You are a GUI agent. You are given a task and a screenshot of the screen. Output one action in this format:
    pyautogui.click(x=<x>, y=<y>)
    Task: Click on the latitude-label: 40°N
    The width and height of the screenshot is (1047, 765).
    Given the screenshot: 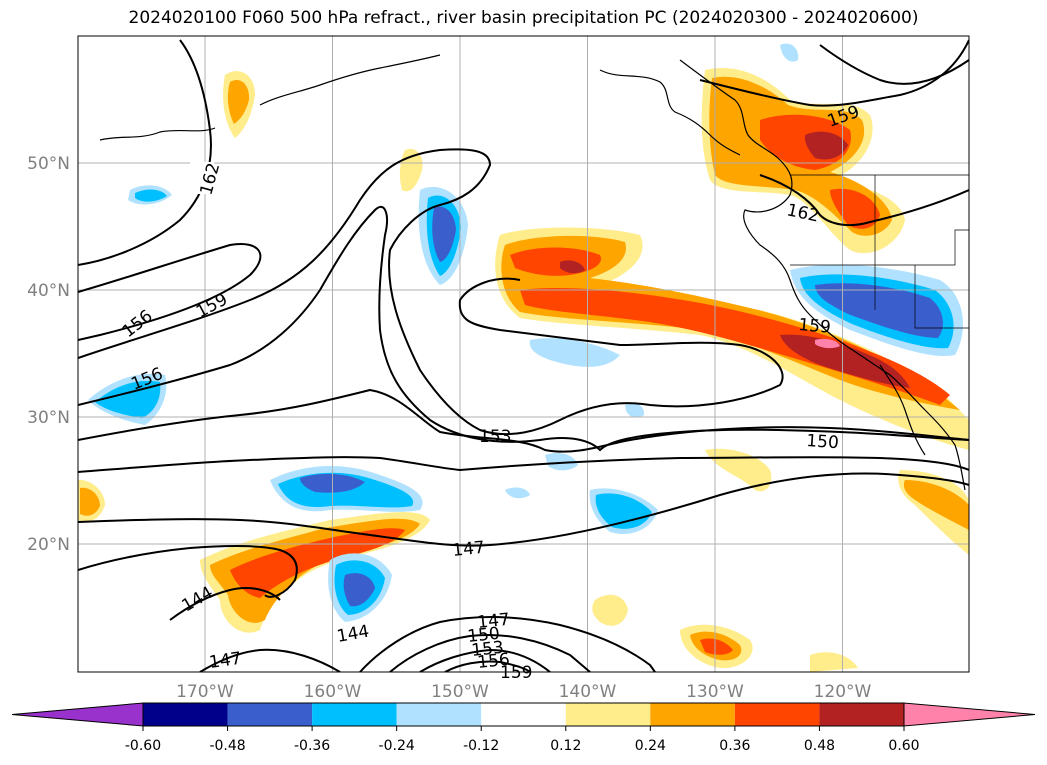 What is the action you would take?
    pyautogui.click(x=48, y=291)
    